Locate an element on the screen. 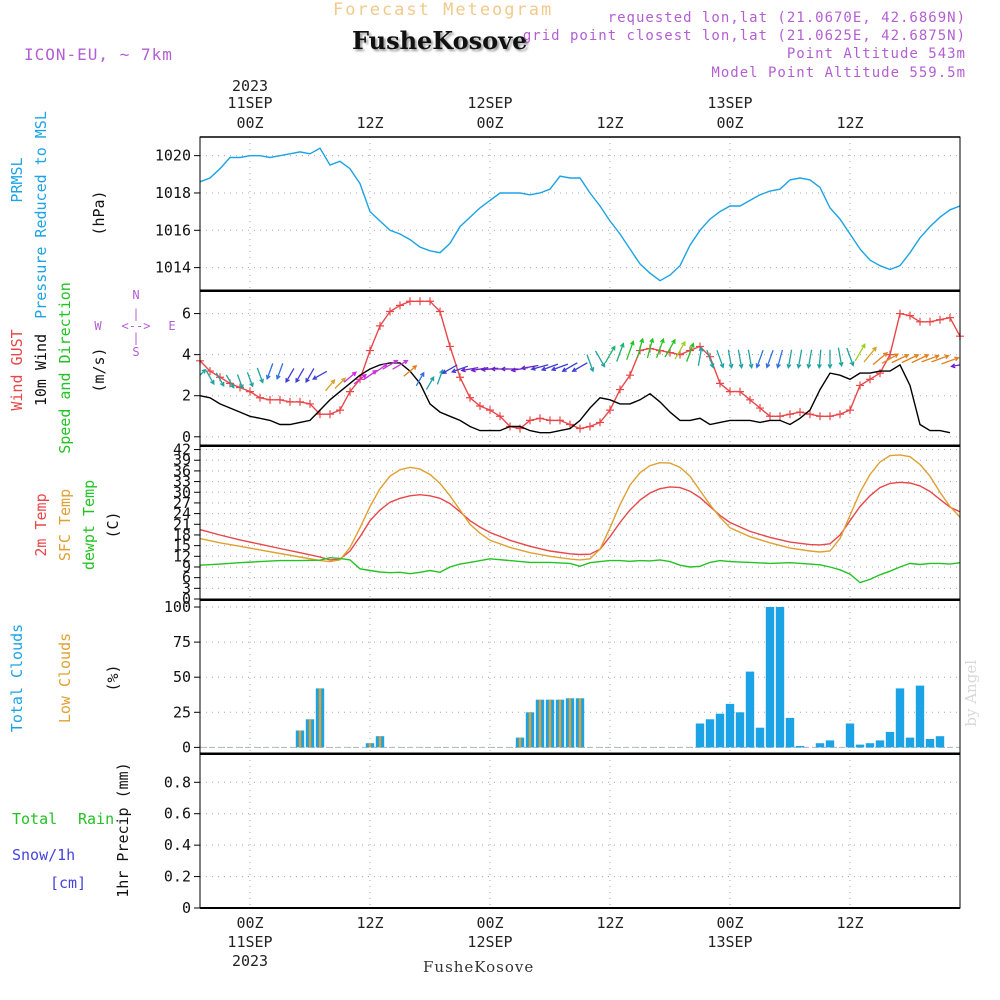  panel-frame-precip is located at coordinates (580, 831).